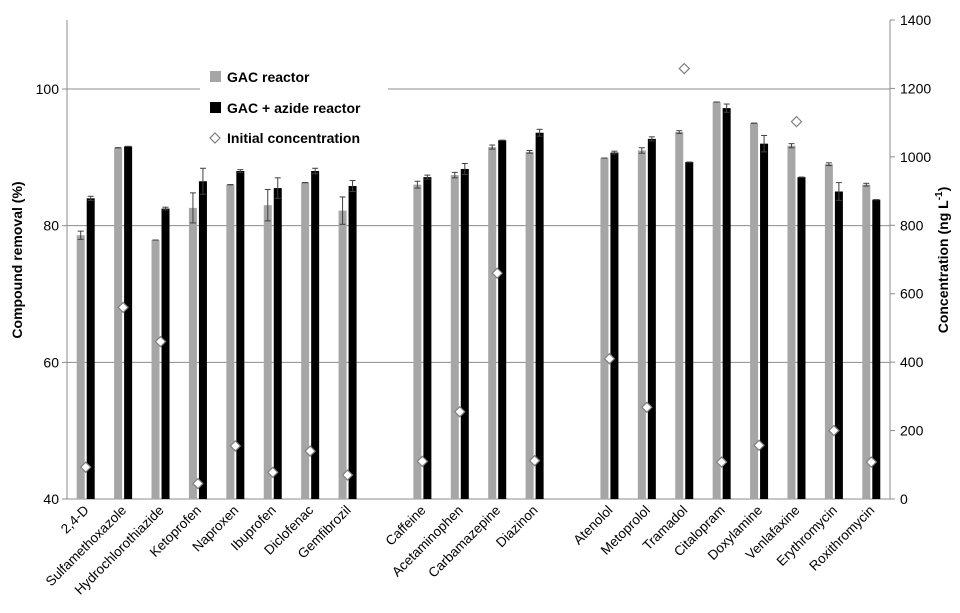  Describe the element at coordinates (942, 260) in the screenshot. I see `y-axis-right-title: Concentration (ng L-1)` at that location.